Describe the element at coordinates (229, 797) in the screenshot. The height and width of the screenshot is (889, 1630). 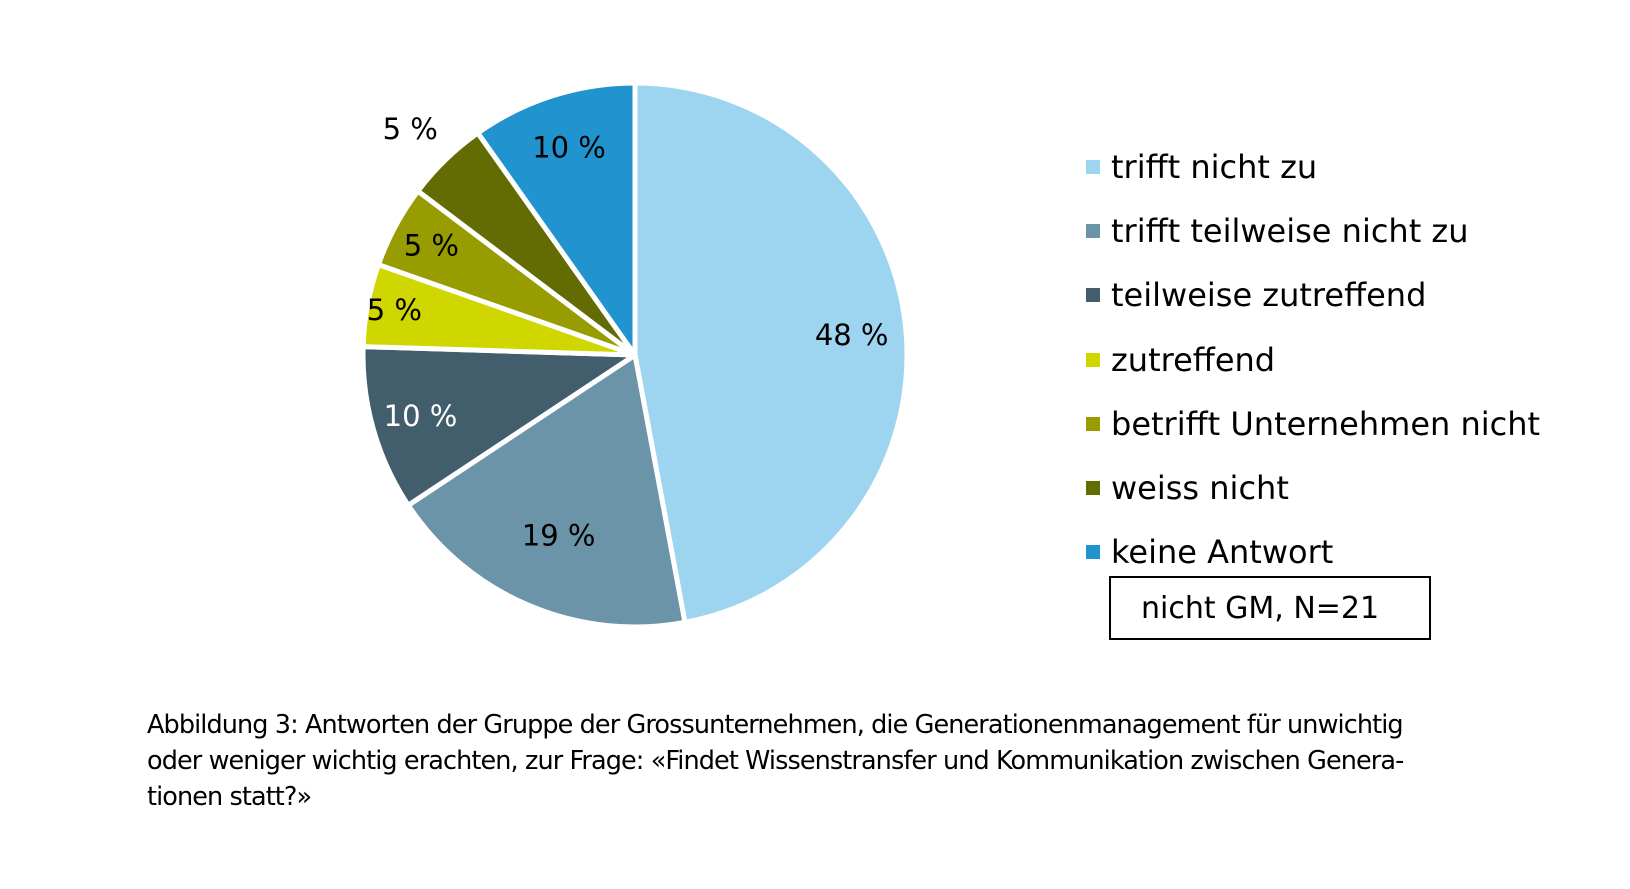
I see `caption-line: tionen statt?»` at that location.